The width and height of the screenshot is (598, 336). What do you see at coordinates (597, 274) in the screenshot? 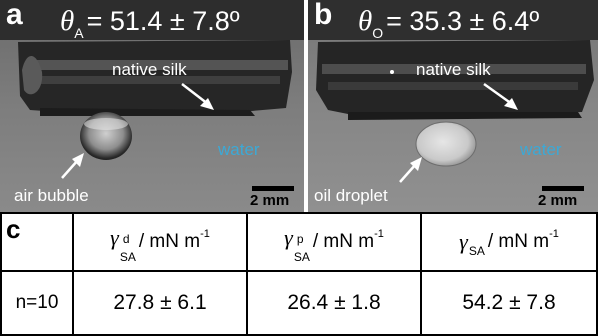
I see `table-right-border` at bounding box center [597, 274].